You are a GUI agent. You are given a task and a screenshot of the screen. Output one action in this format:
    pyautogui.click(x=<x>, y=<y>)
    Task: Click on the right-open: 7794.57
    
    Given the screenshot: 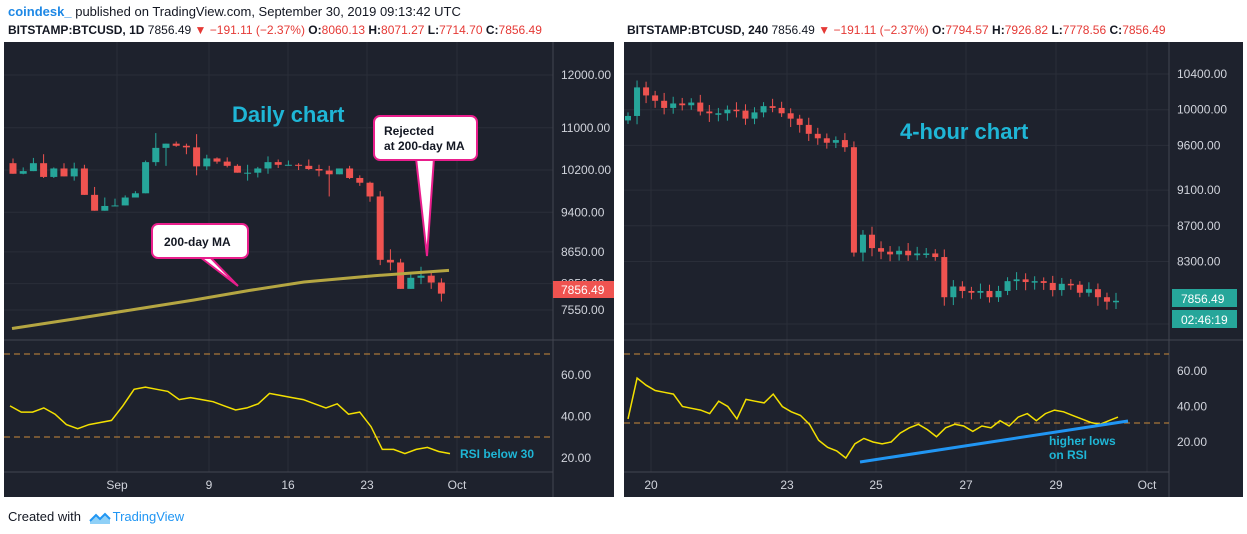 What is the action you would take?
    pyautogui.click(x=967, y=30)
    